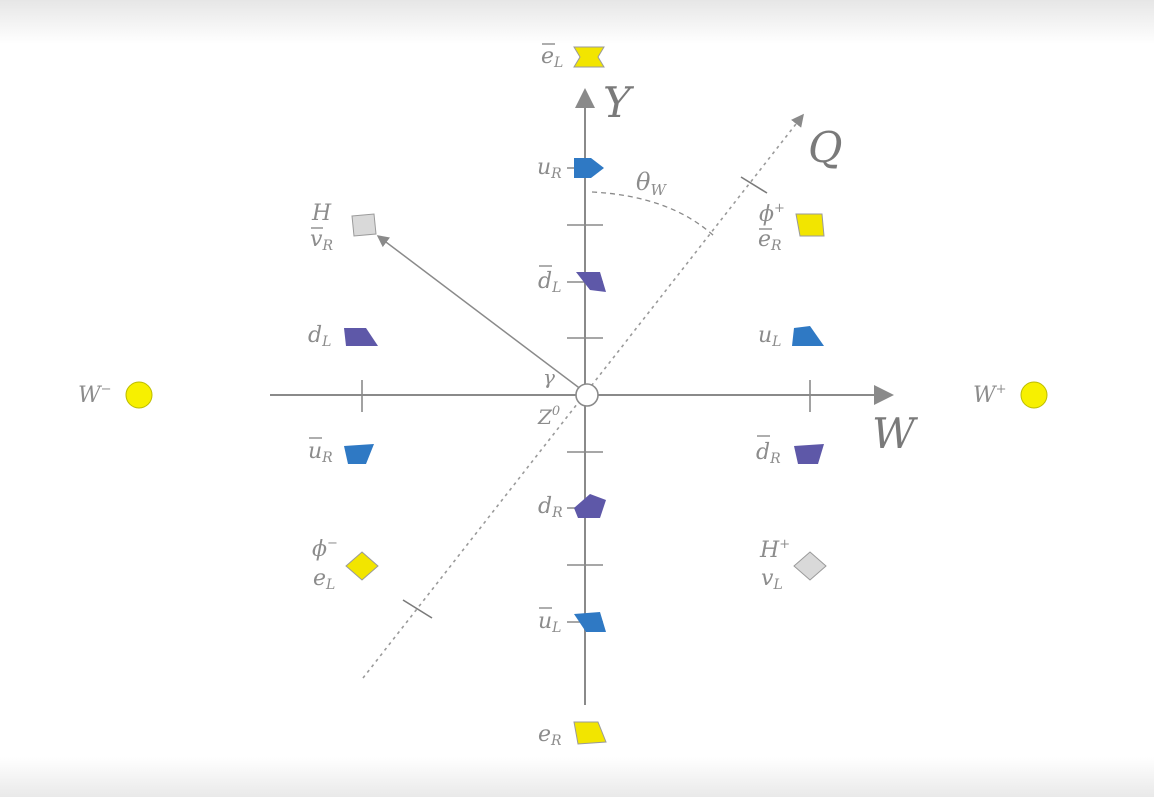  I want to click on w-minus-circle, so click(139, 395).